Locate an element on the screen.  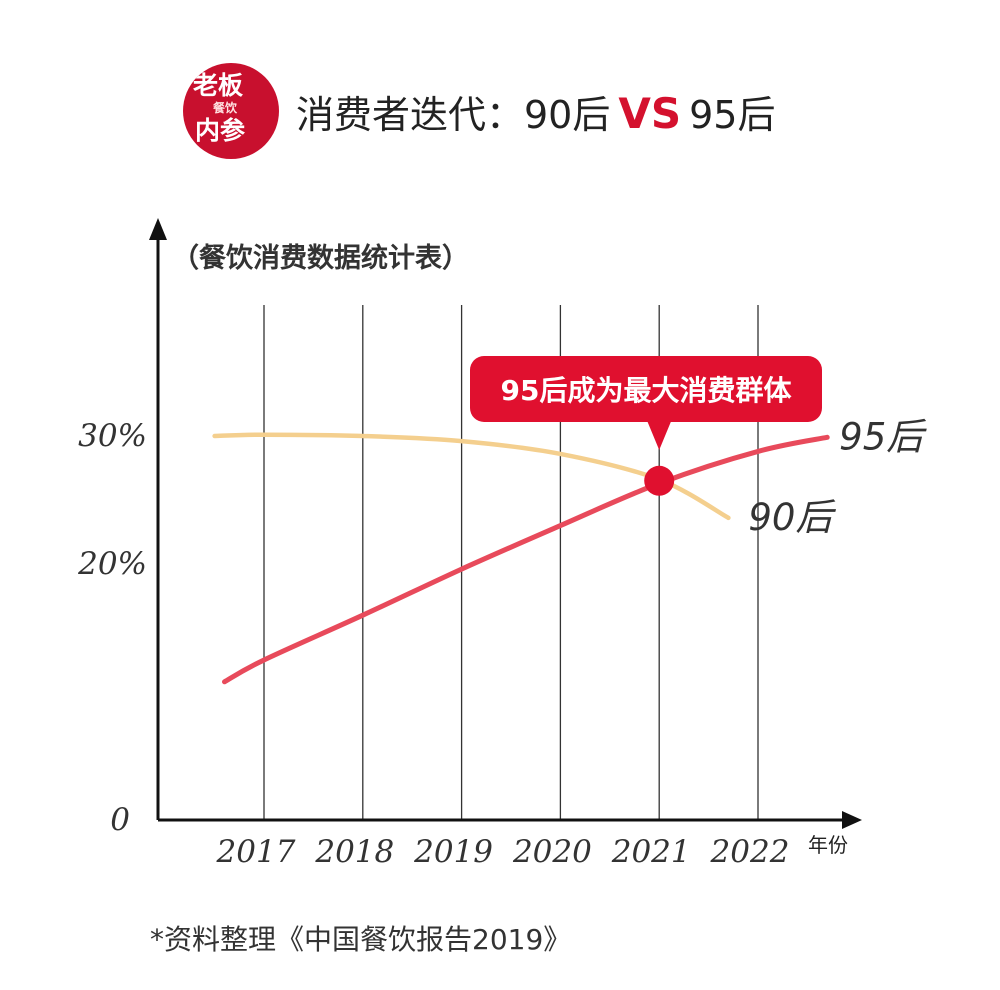
series-label-95: 95后 is located at coordinates (883, 436).